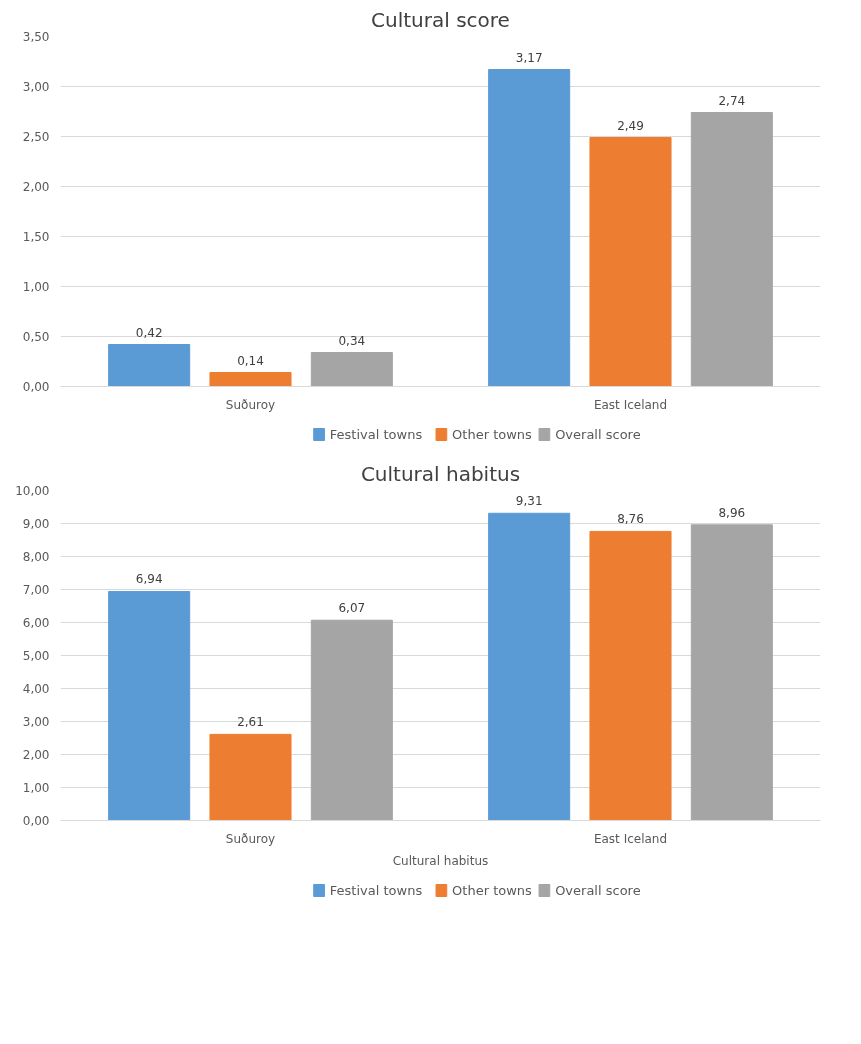 The width and height of the screenshot is (861, 1044). What do you see at coordinates (36, 37) in the screenshot?
I see `y-tick-label: 3,50` at bounding box center [36, 37].